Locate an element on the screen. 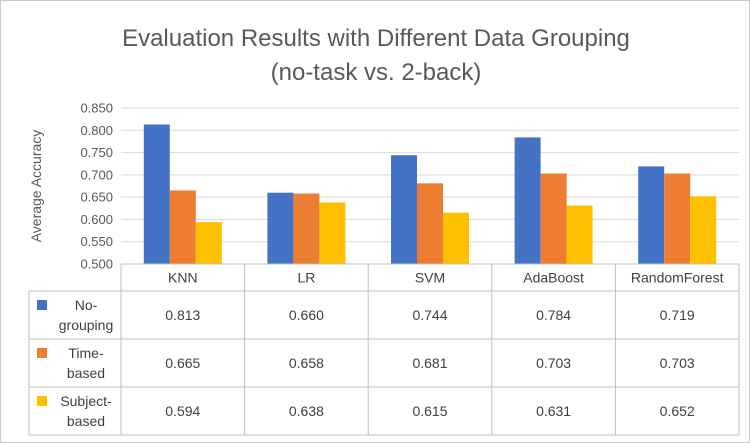 This screenshot has height=443, width=750. category-label: SVM is located at coordinates (430, 278).